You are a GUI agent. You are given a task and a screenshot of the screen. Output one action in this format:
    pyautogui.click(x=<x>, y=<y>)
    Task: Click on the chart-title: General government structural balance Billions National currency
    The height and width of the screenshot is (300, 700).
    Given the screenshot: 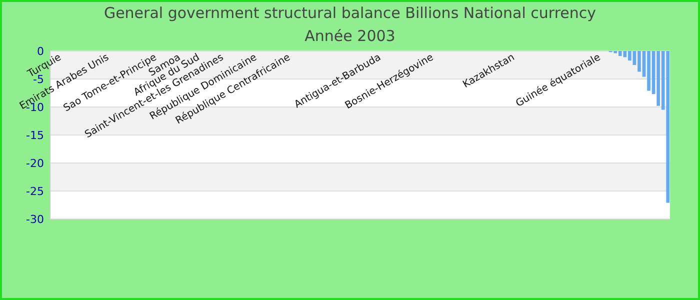 What is the action you would take?
    pyautogui.click(x=350, y=13)
    